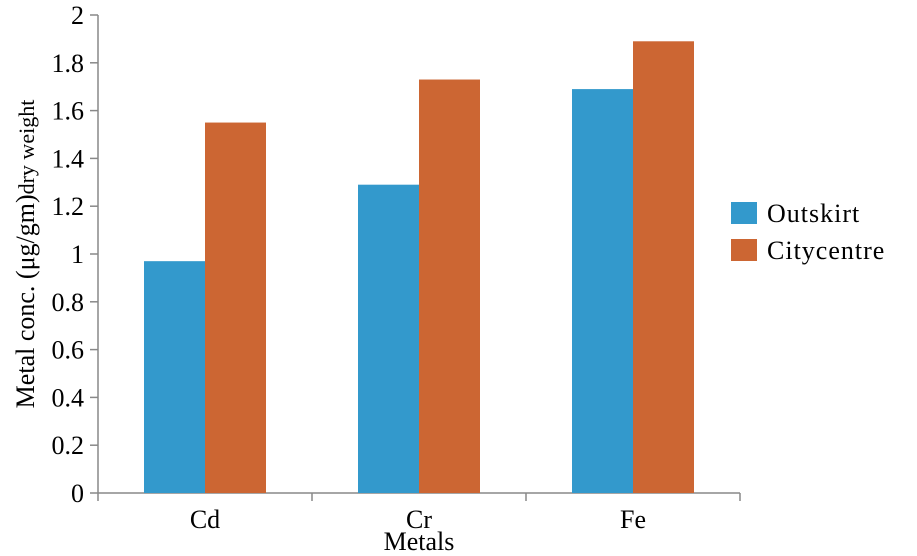 The height and width of the screenshot is (556, 917). I want to click on x-axis-title: Metals, so click(419, 541).